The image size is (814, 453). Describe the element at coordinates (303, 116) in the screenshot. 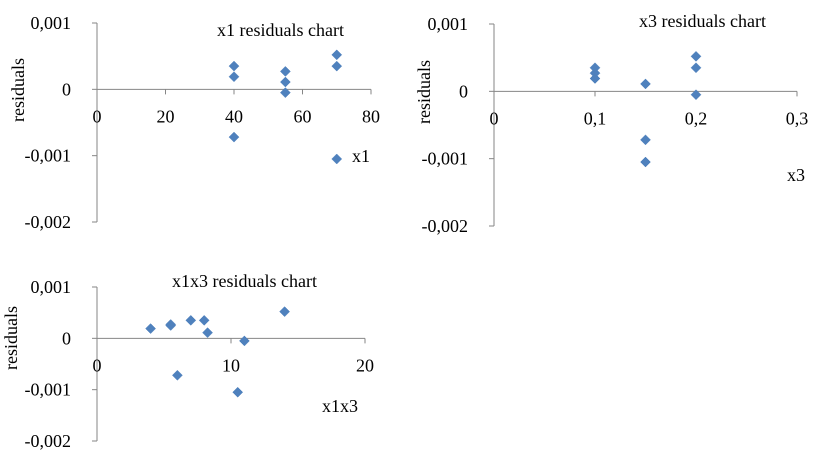

I see `x-tick-label: 60` at that location.